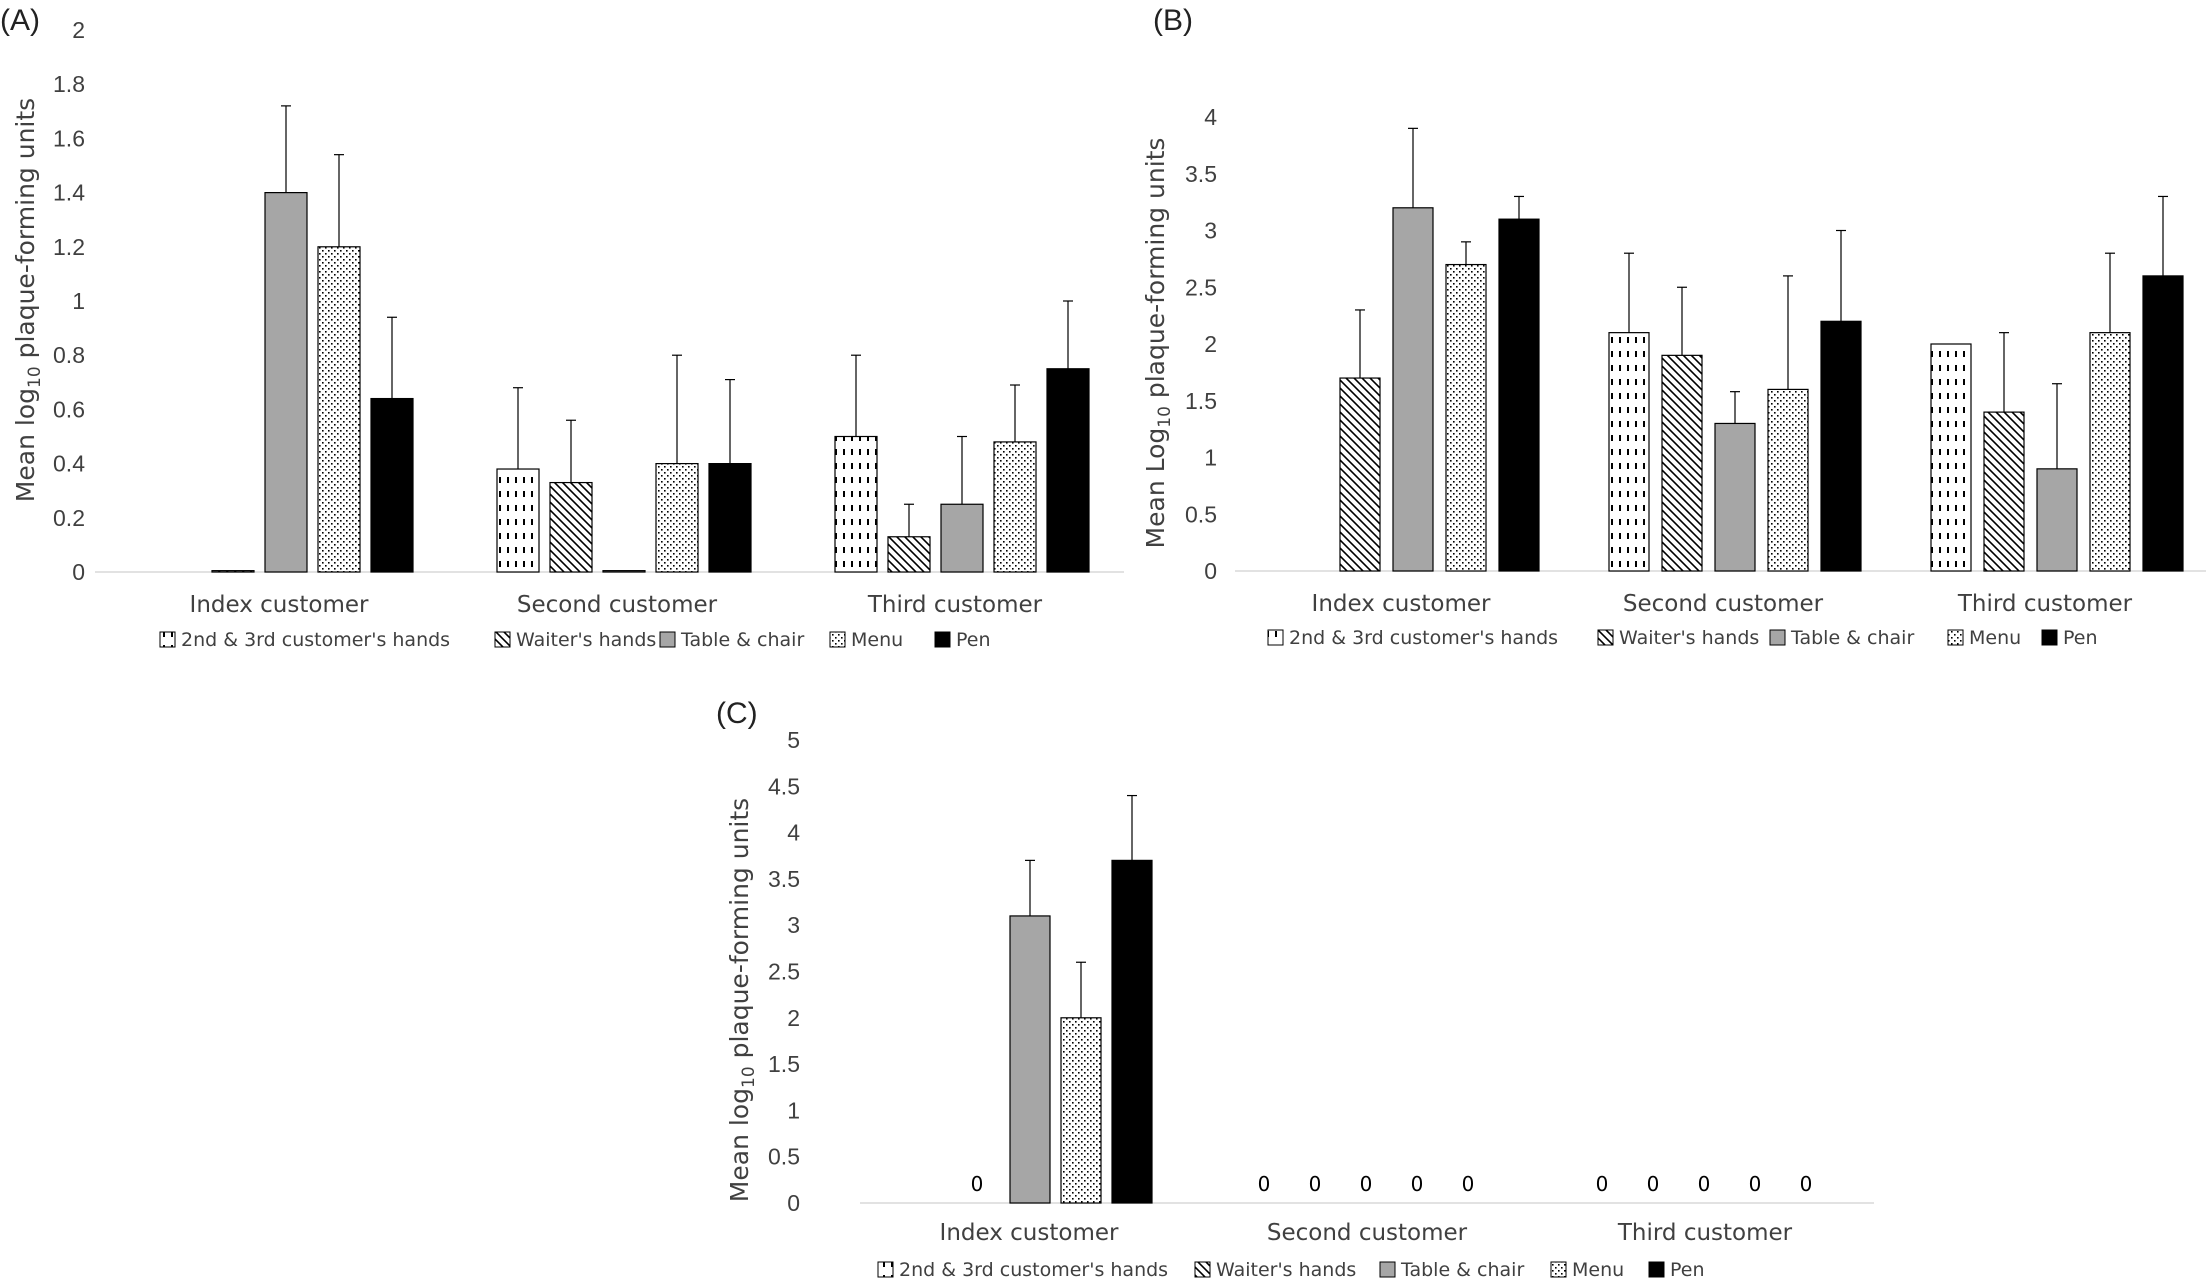  What do you see at coordinates (2049, 637) in the screenshot?
I see `legend-swatch-pen` at bounding box center [2049, 637].